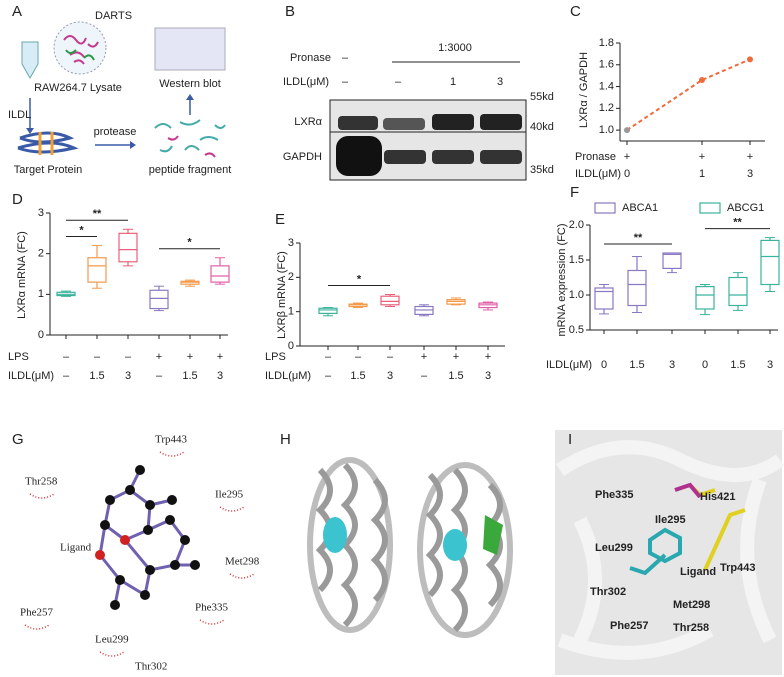 The width and height of the screenshot is (784, 677). I want to click on y-tick-label: 1.8, so click(606, 43).